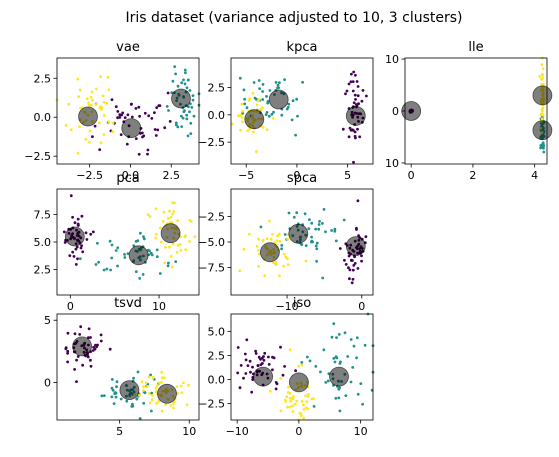  What do you see at coordinates (37, 156) in the screenshot?
I see `y-tick-label: −2.5` at bounding box center [37, 156].